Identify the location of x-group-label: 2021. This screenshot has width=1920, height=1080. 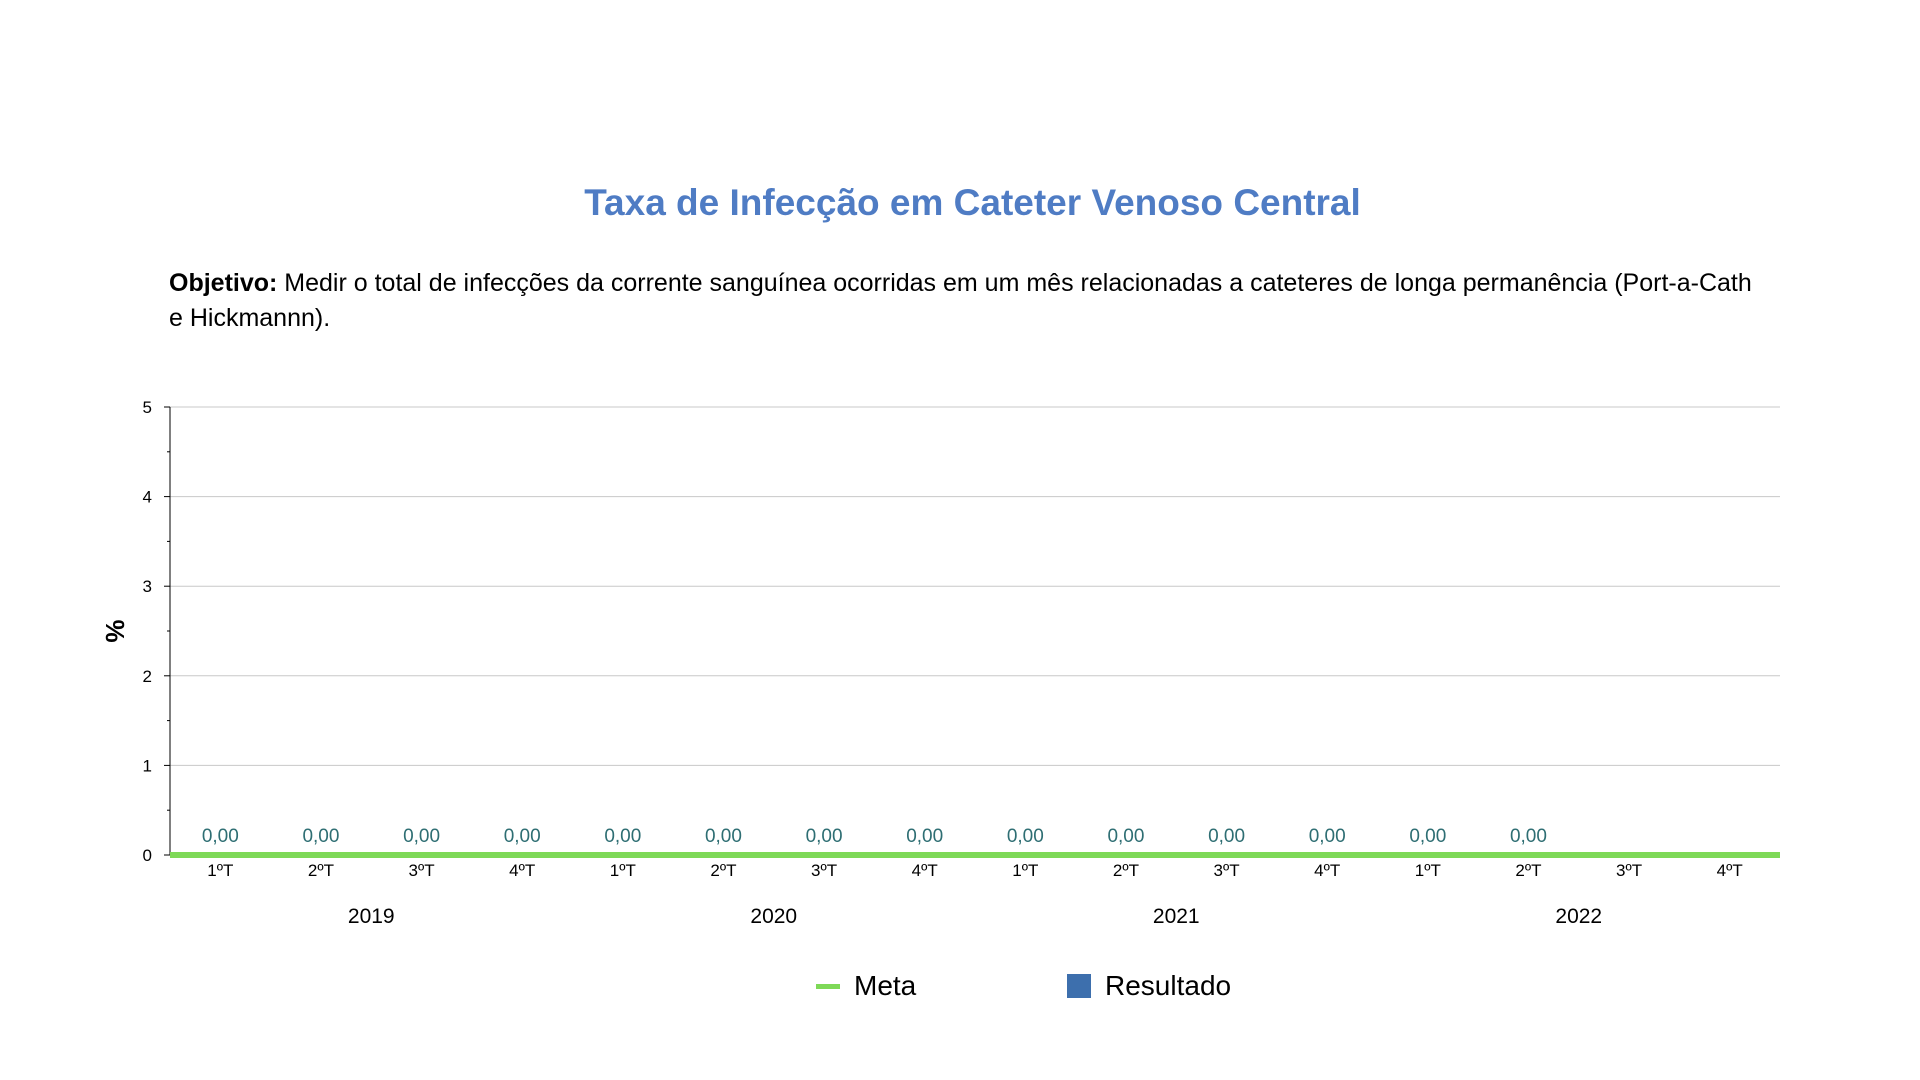
(1176, 916).